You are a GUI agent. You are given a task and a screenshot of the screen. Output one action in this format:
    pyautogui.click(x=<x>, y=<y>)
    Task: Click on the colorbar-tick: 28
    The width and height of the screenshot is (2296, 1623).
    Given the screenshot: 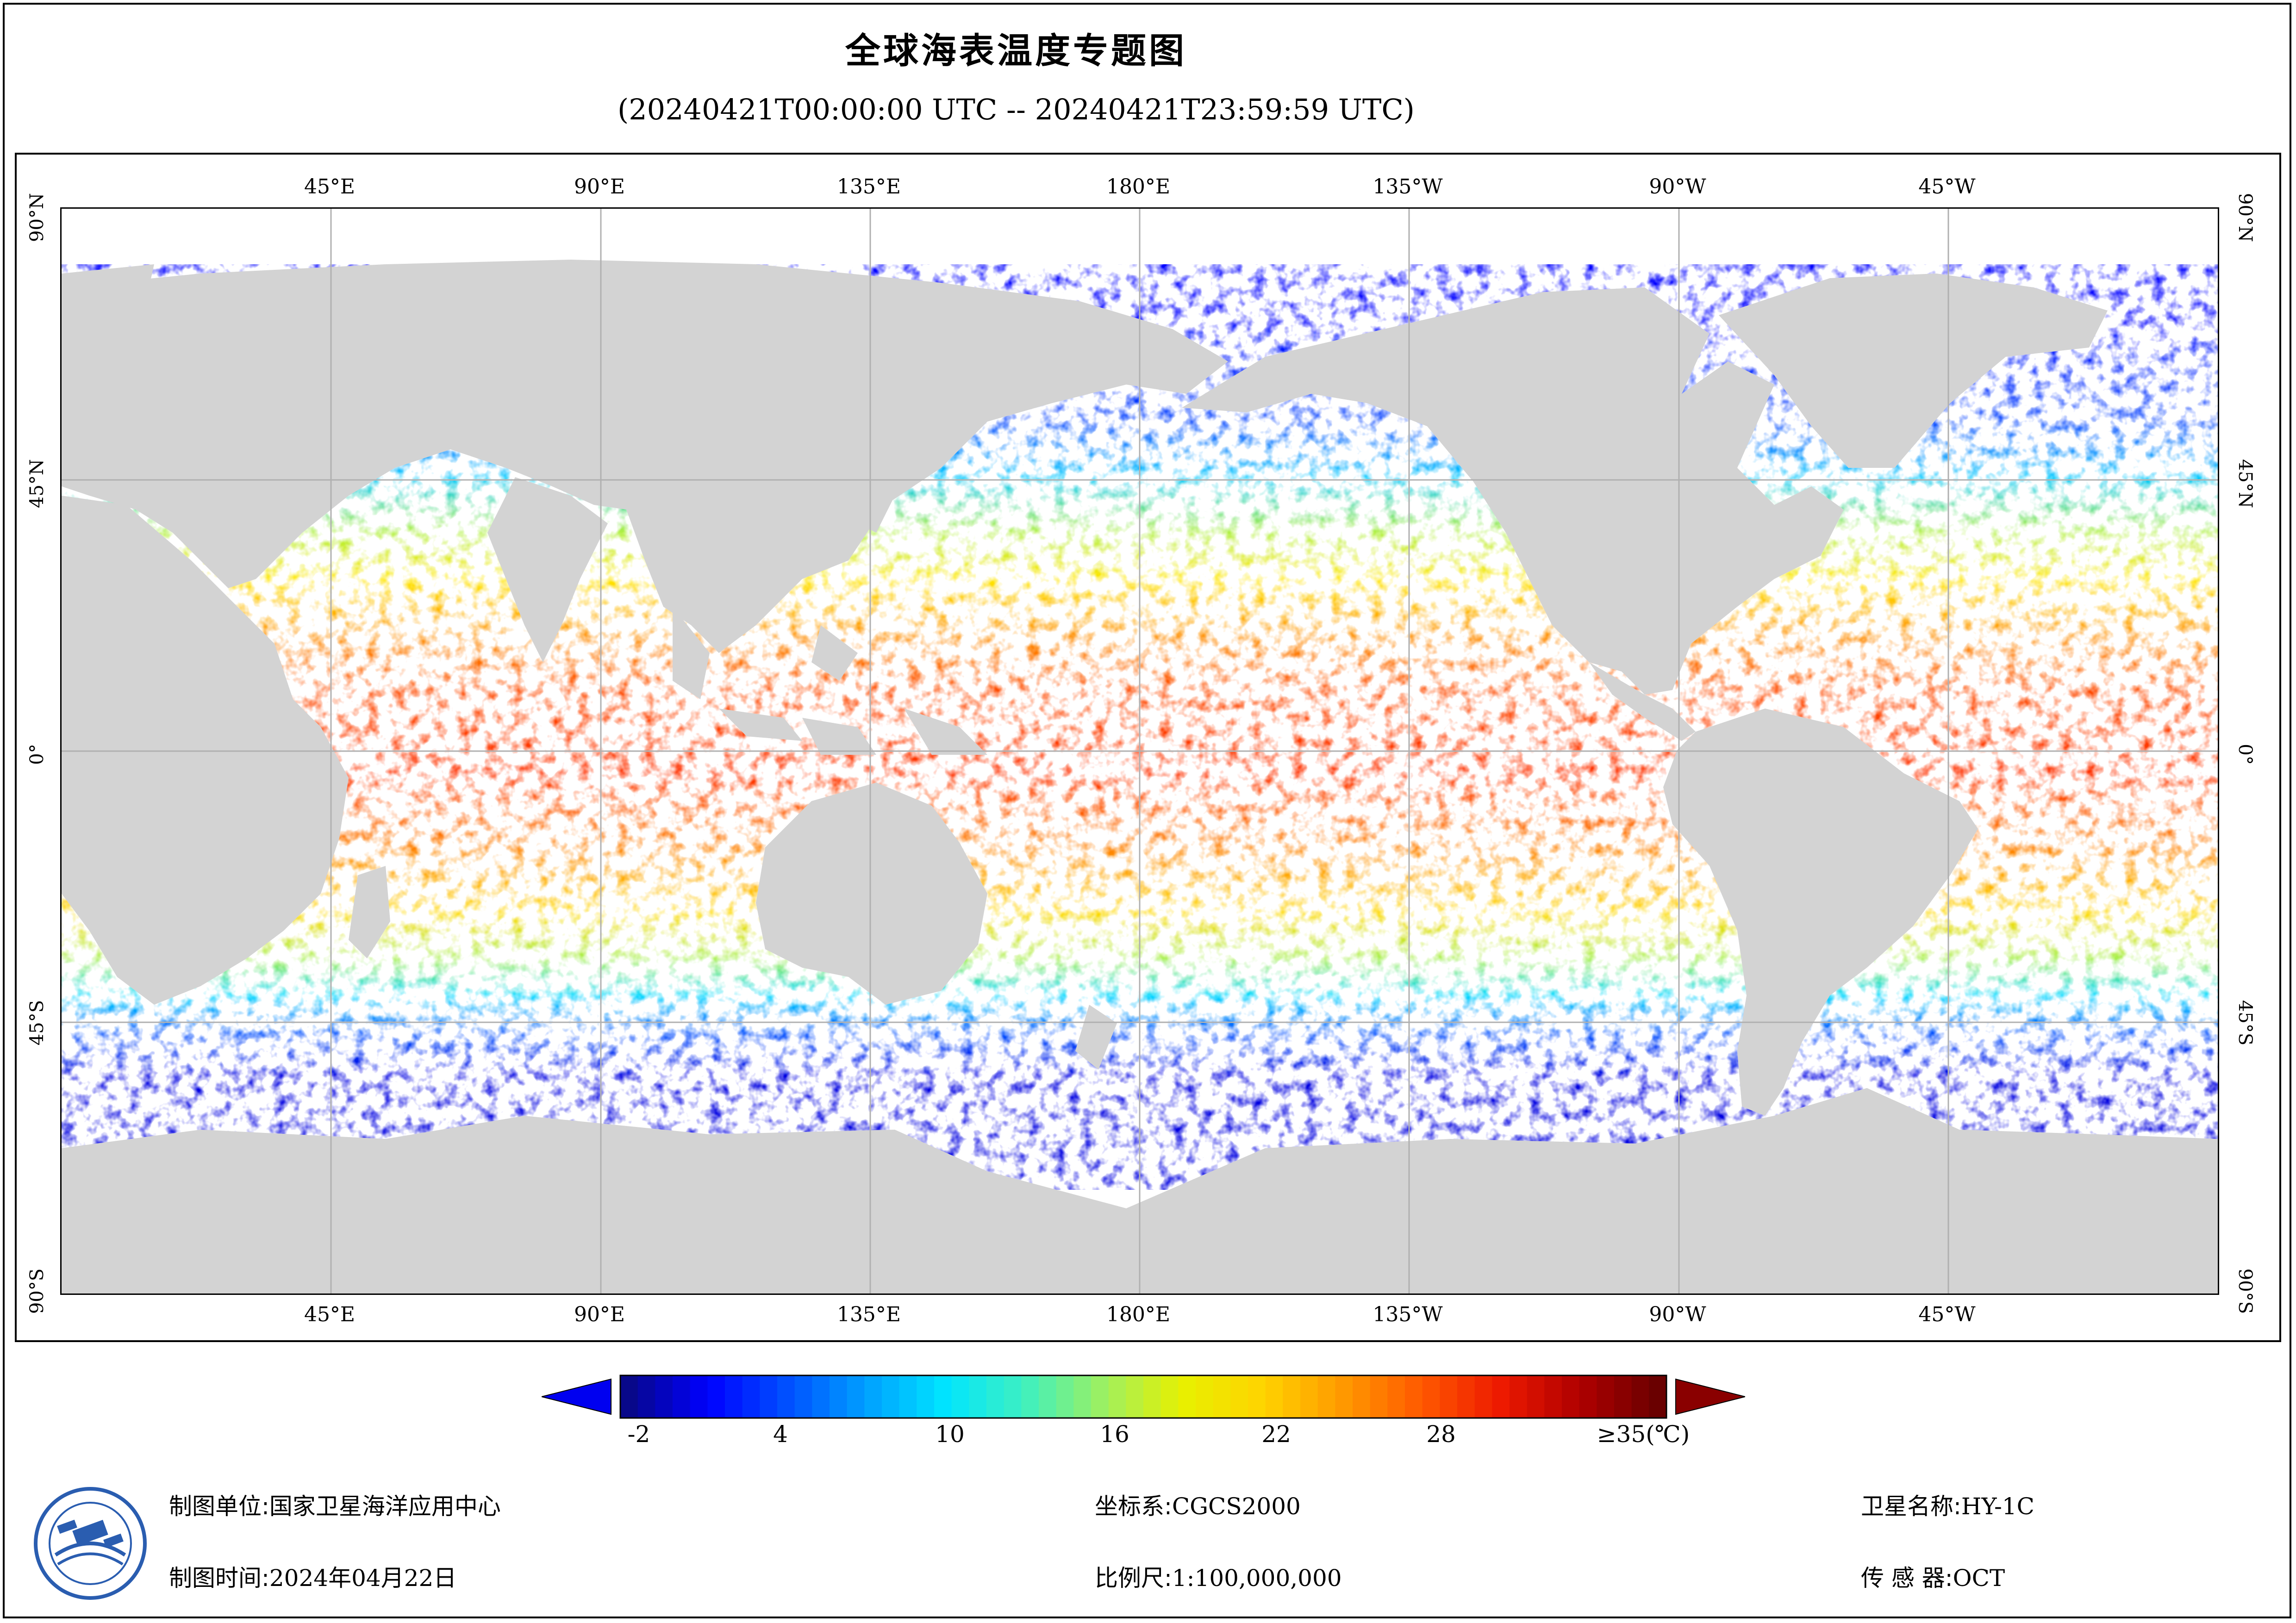 What is the action you would take?
    pyautogui.click(x=1441, y=1434)
    